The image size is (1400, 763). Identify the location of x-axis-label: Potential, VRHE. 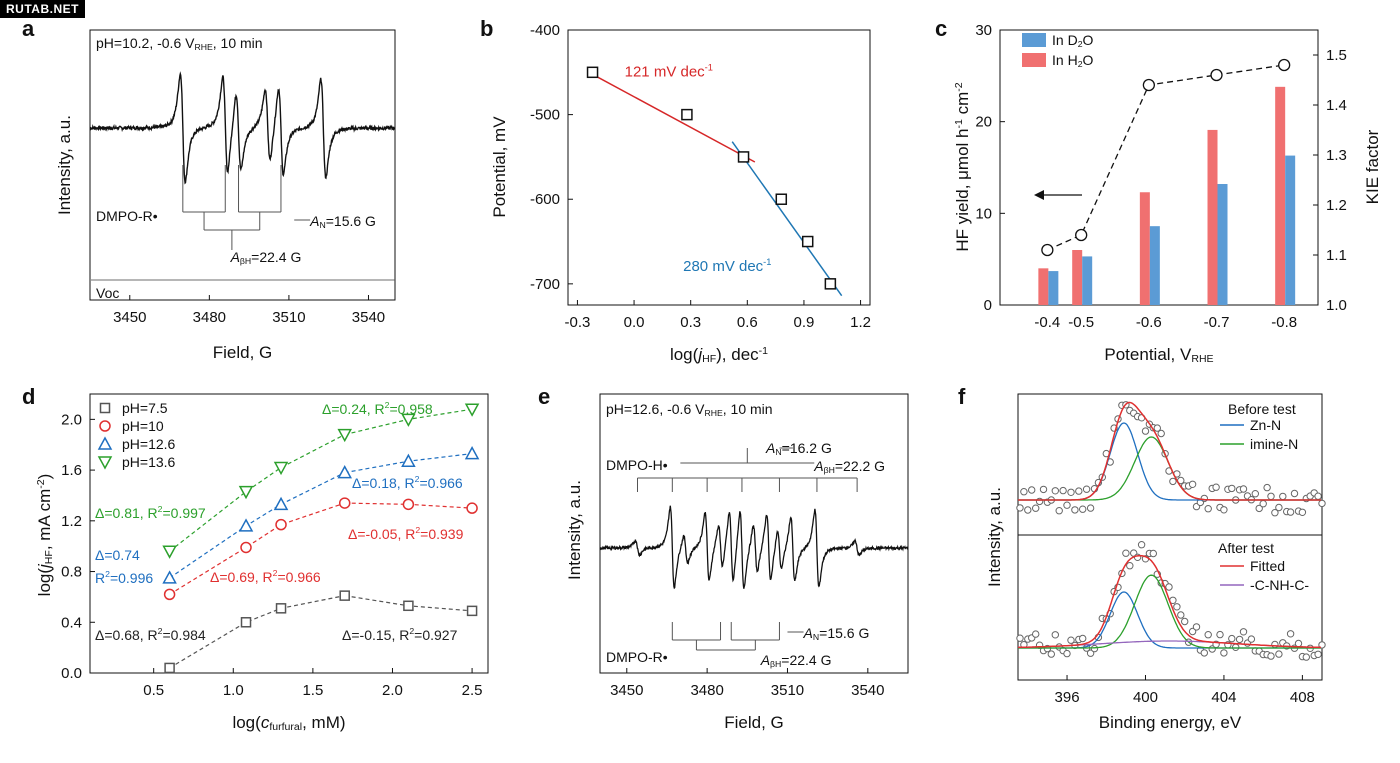
(1158, 355).